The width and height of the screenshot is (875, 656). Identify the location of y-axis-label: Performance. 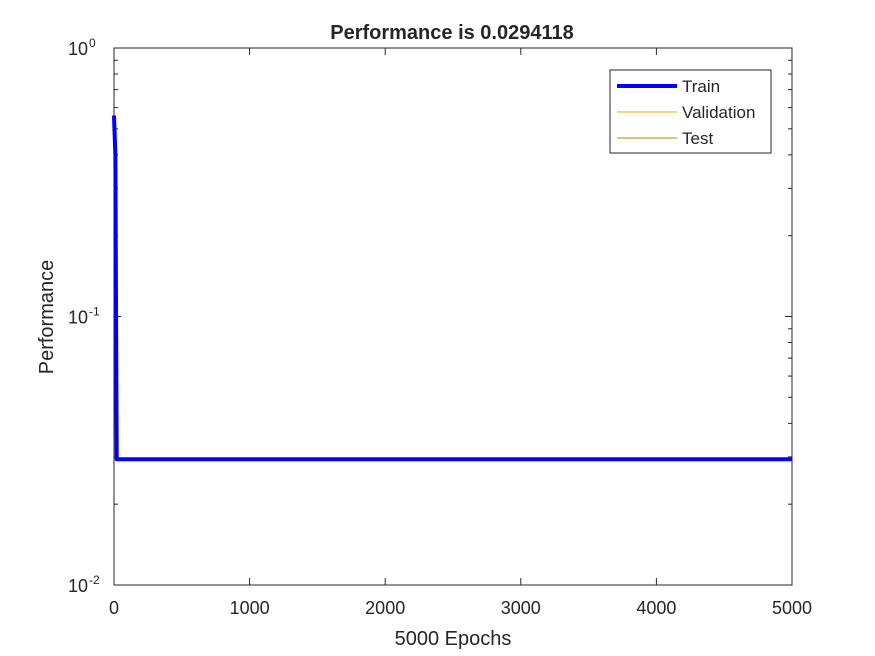
(47, 317).